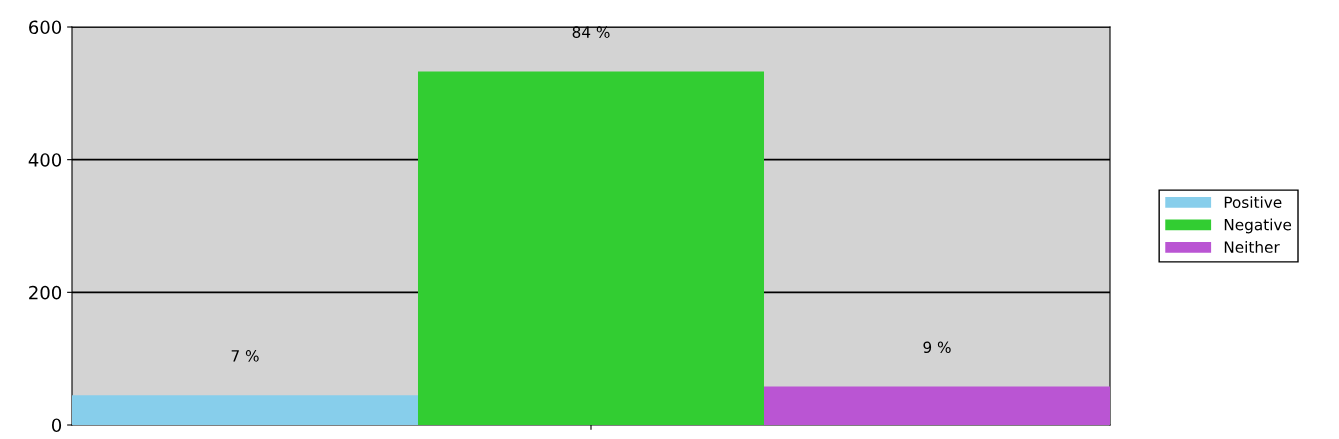 This screenshot has width=1339, height=439. Describe the element at coordinates (45, 292) in the screenshot. I see `y-tick-label: 200` at that location.